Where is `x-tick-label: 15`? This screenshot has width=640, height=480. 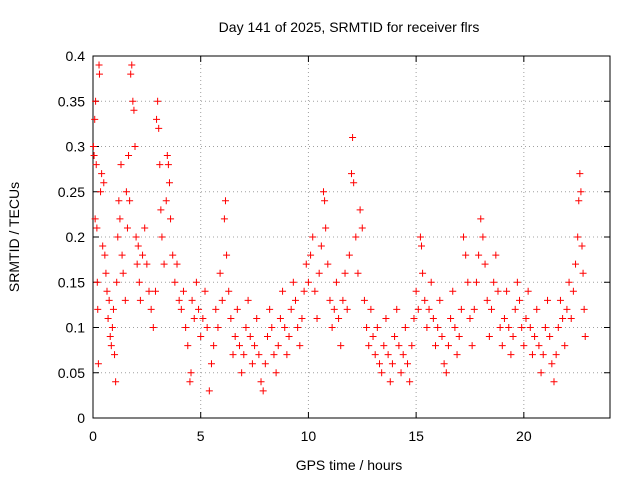
x-tick-label: 15 is located at coordinates (416, 436).